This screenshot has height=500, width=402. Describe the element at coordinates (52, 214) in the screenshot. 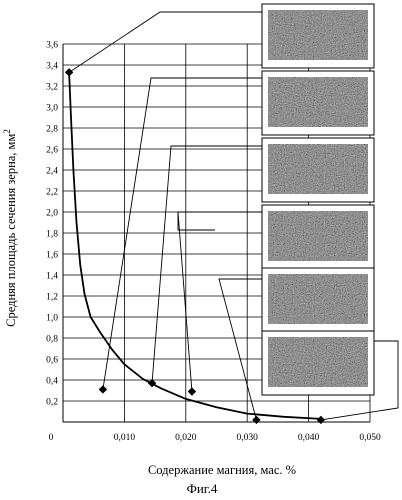

I see `y-tick-label: 2,0` at that location.